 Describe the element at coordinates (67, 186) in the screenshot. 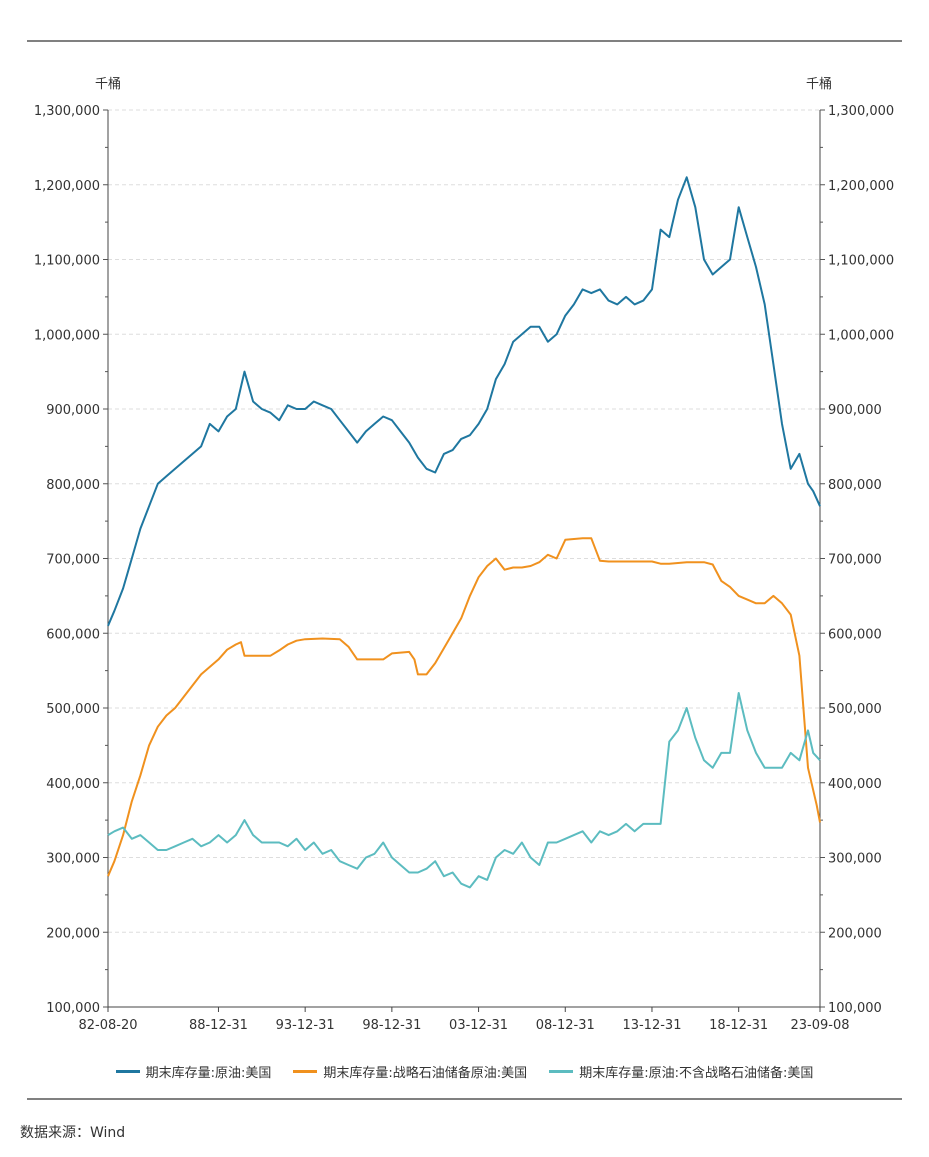

I see `y-tick-label-left: 1,200,000` at that location.